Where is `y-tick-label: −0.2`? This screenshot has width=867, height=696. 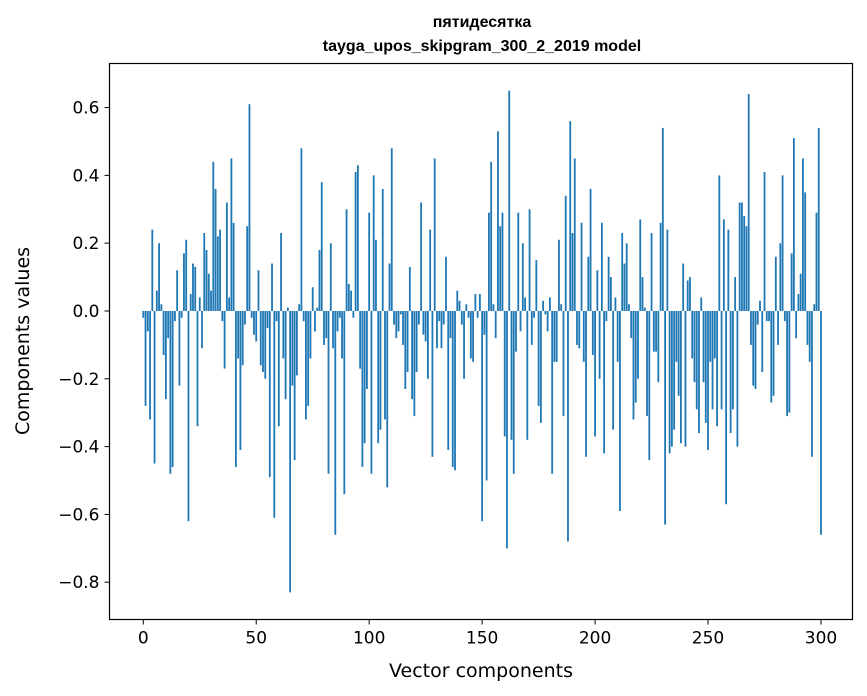
y-tick-label: −0.2 is located at coordinates (78, 380).